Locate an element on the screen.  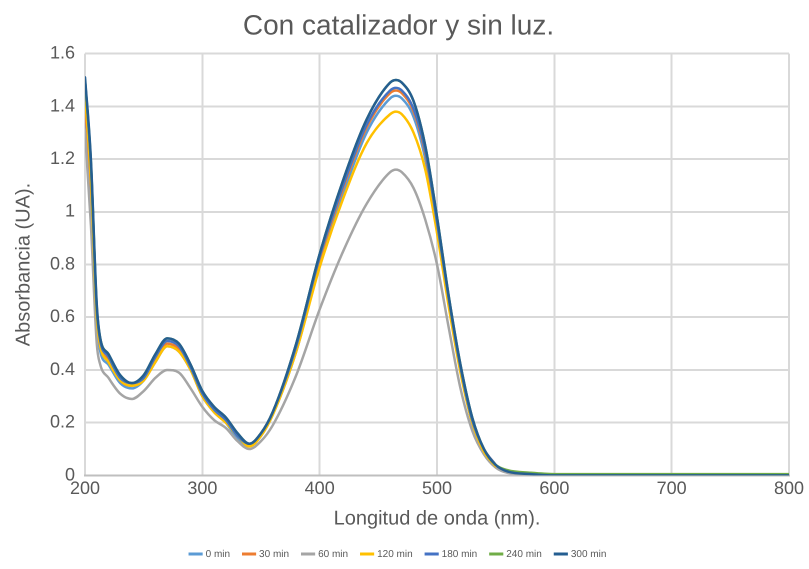
y-tick-label: 0.4 is located at coordinates (63, 368).